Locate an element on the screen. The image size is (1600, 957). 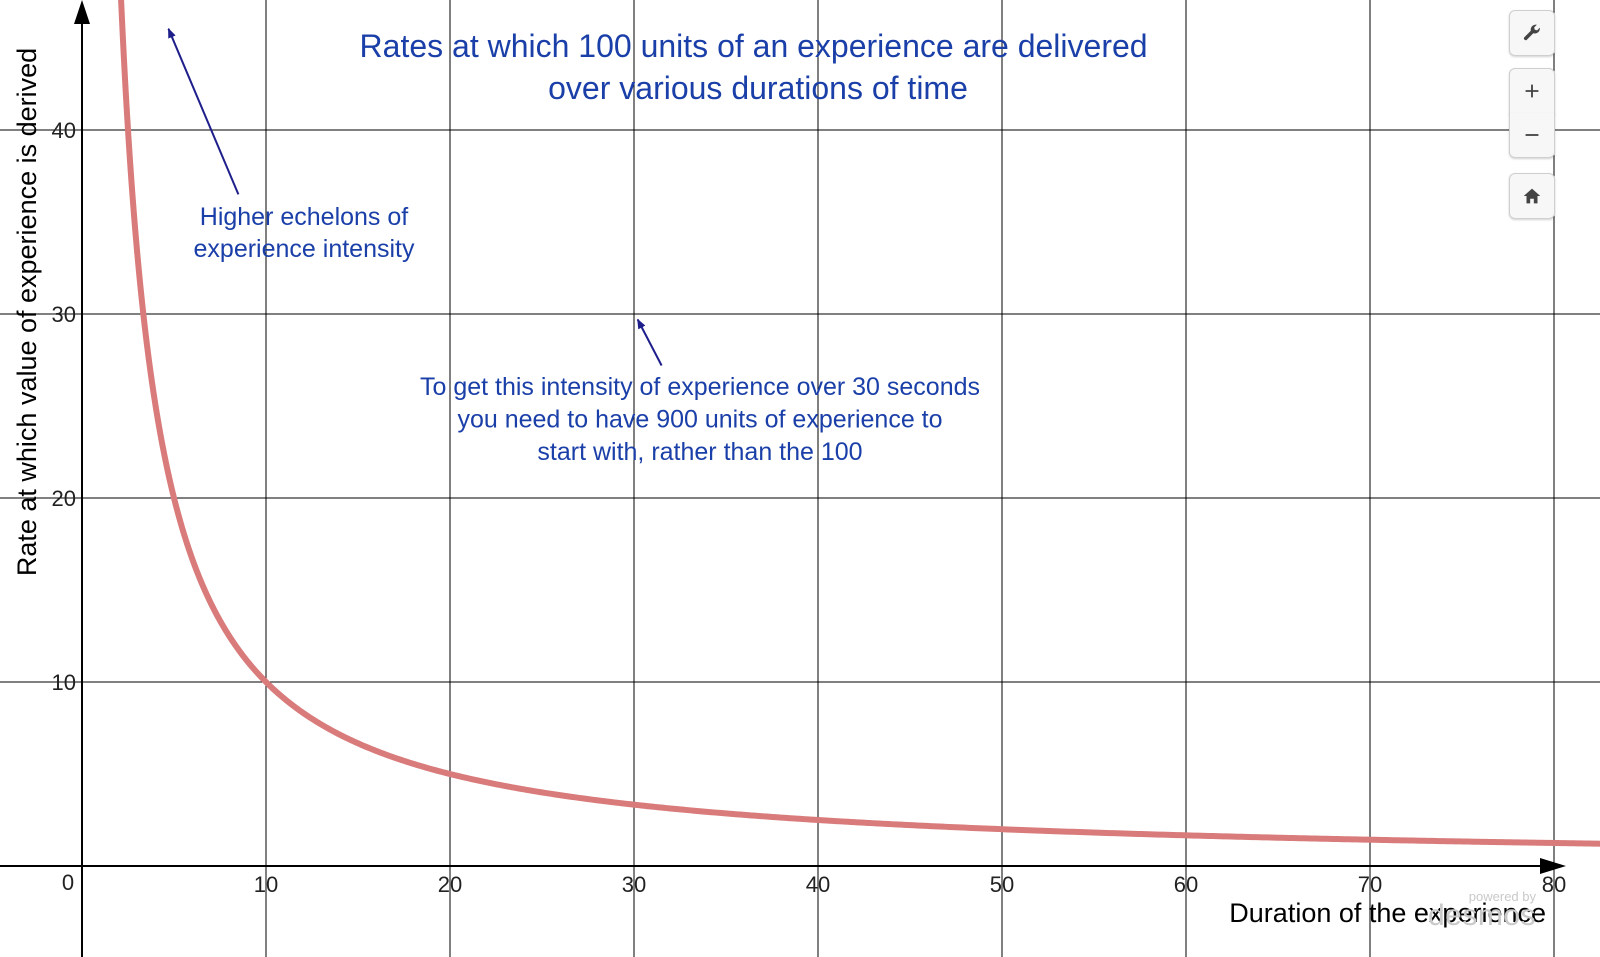
x-tick-label-40: 40 is located at coordinates (818, 884).